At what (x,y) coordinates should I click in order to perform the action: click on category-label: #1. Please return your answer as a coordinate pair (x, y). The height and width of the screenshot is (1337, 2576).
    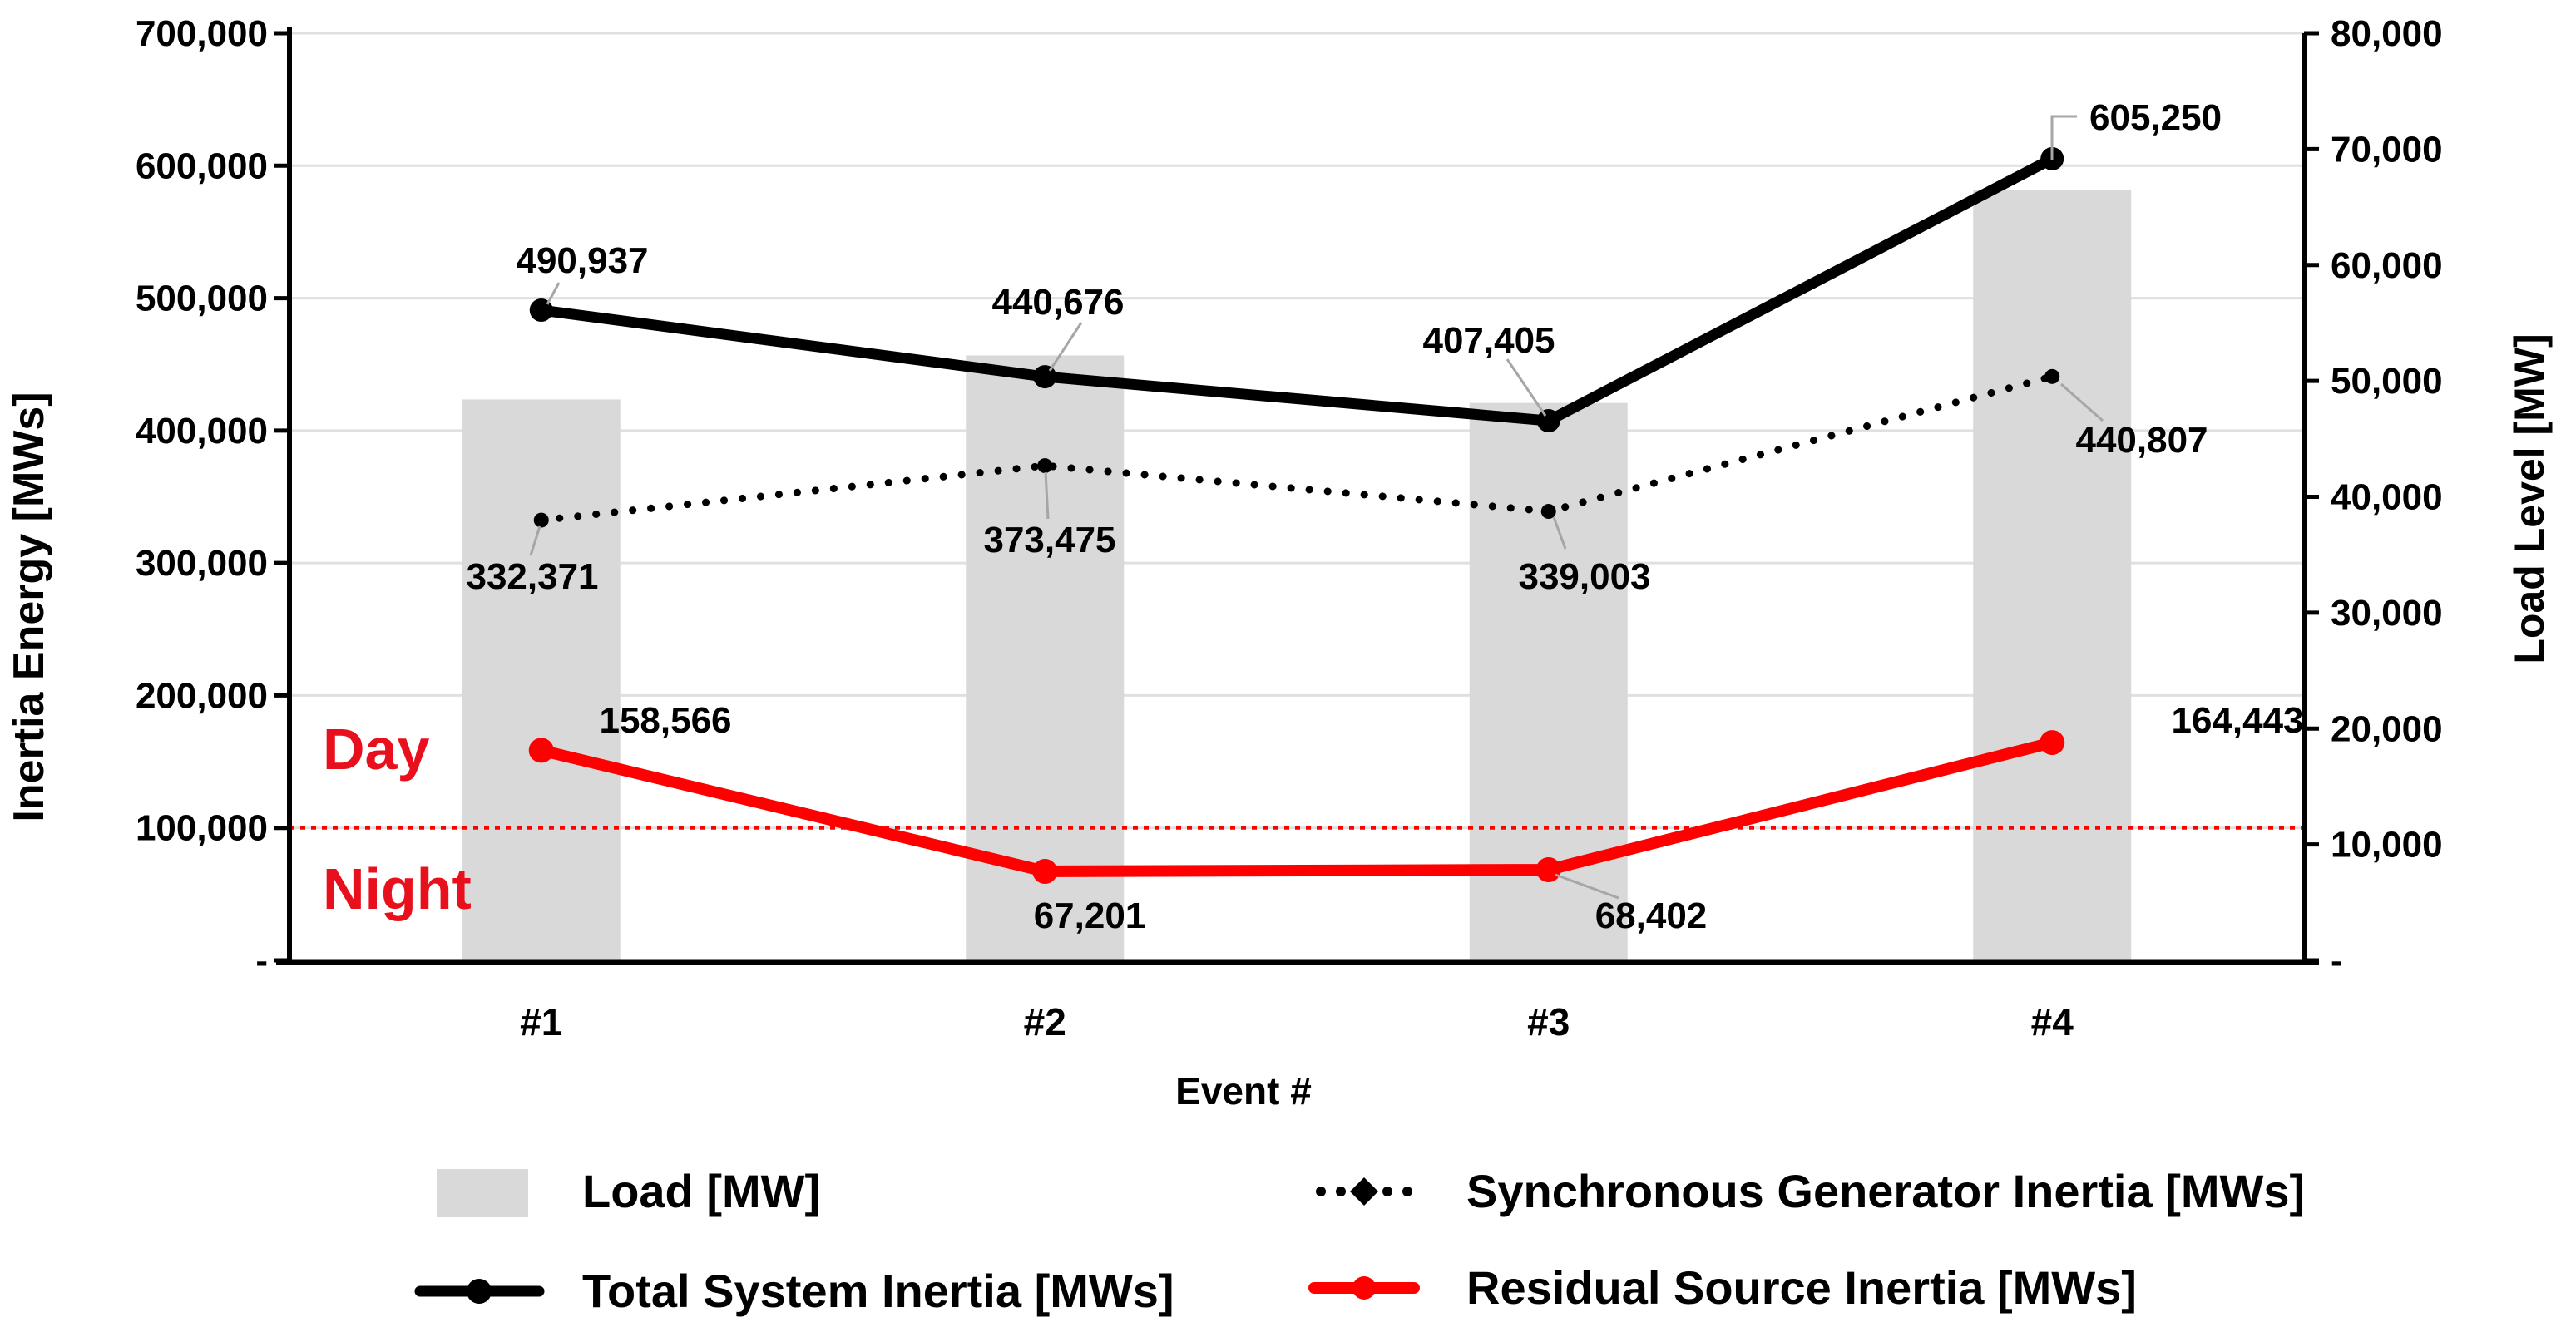
    Looking at the image, I should click on (541, 1022).